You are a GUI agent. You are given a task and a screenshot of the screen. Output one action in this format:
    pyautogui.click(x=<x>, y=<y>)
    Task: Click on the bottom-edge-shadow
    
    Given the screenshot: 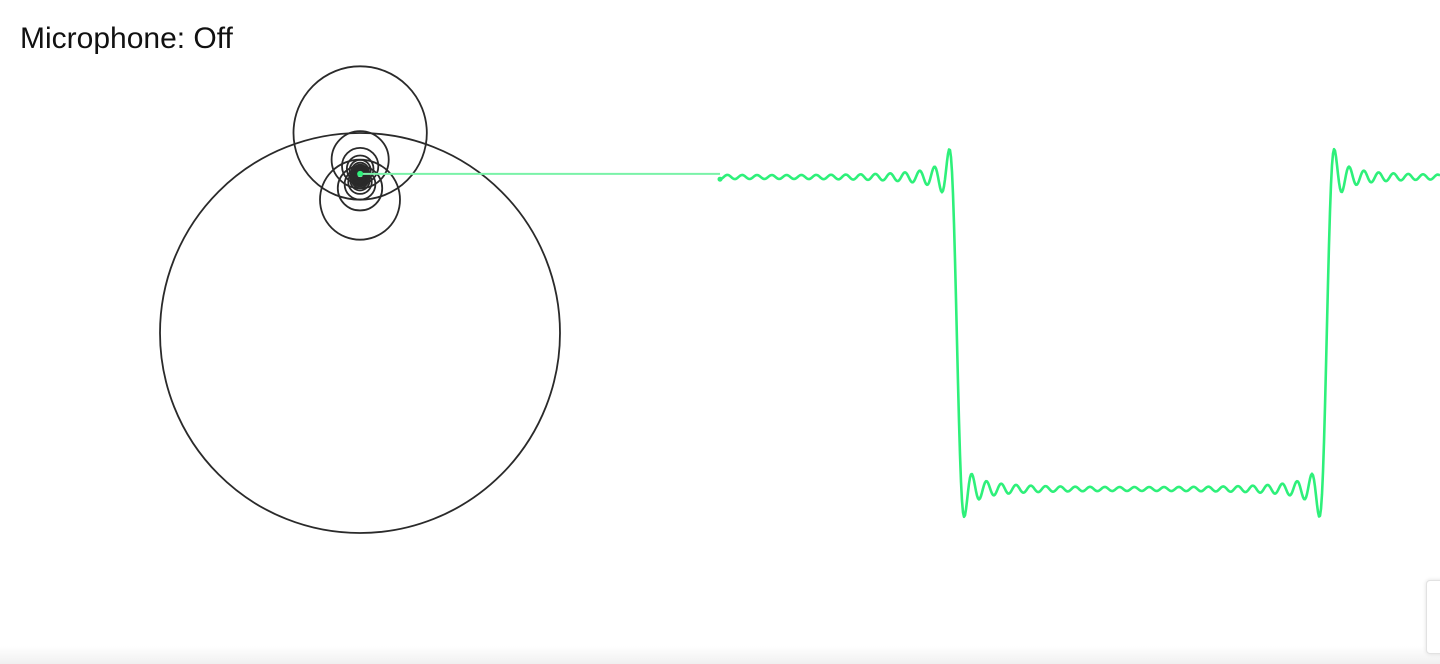 What is the action you would take?
    pyautogui.click(x=720, y=655)
    